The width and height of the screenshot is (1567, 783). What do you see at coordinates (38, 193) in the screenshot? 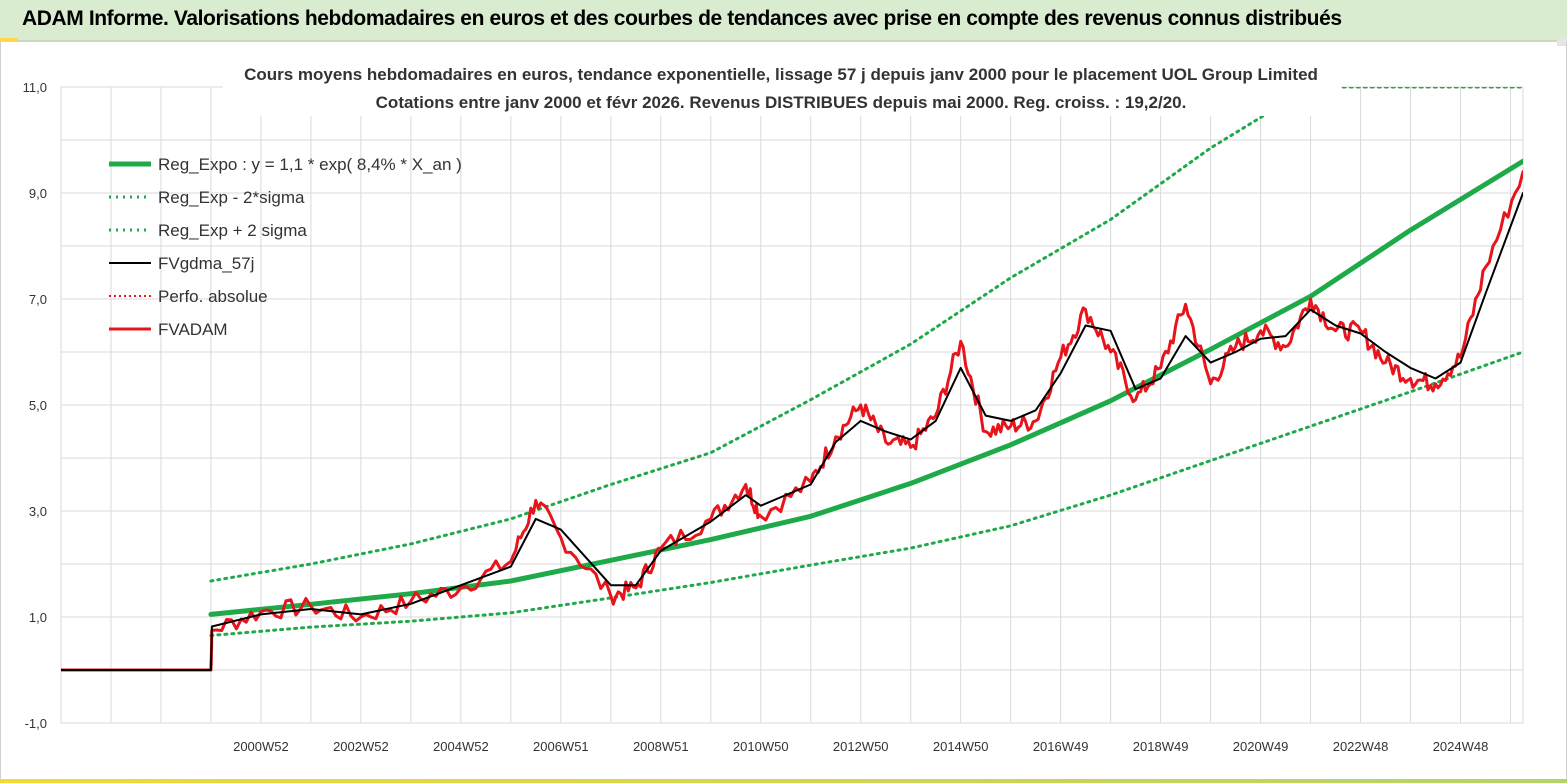
I see `y-tick-label: 9,0` at bounding box center [38, 193].